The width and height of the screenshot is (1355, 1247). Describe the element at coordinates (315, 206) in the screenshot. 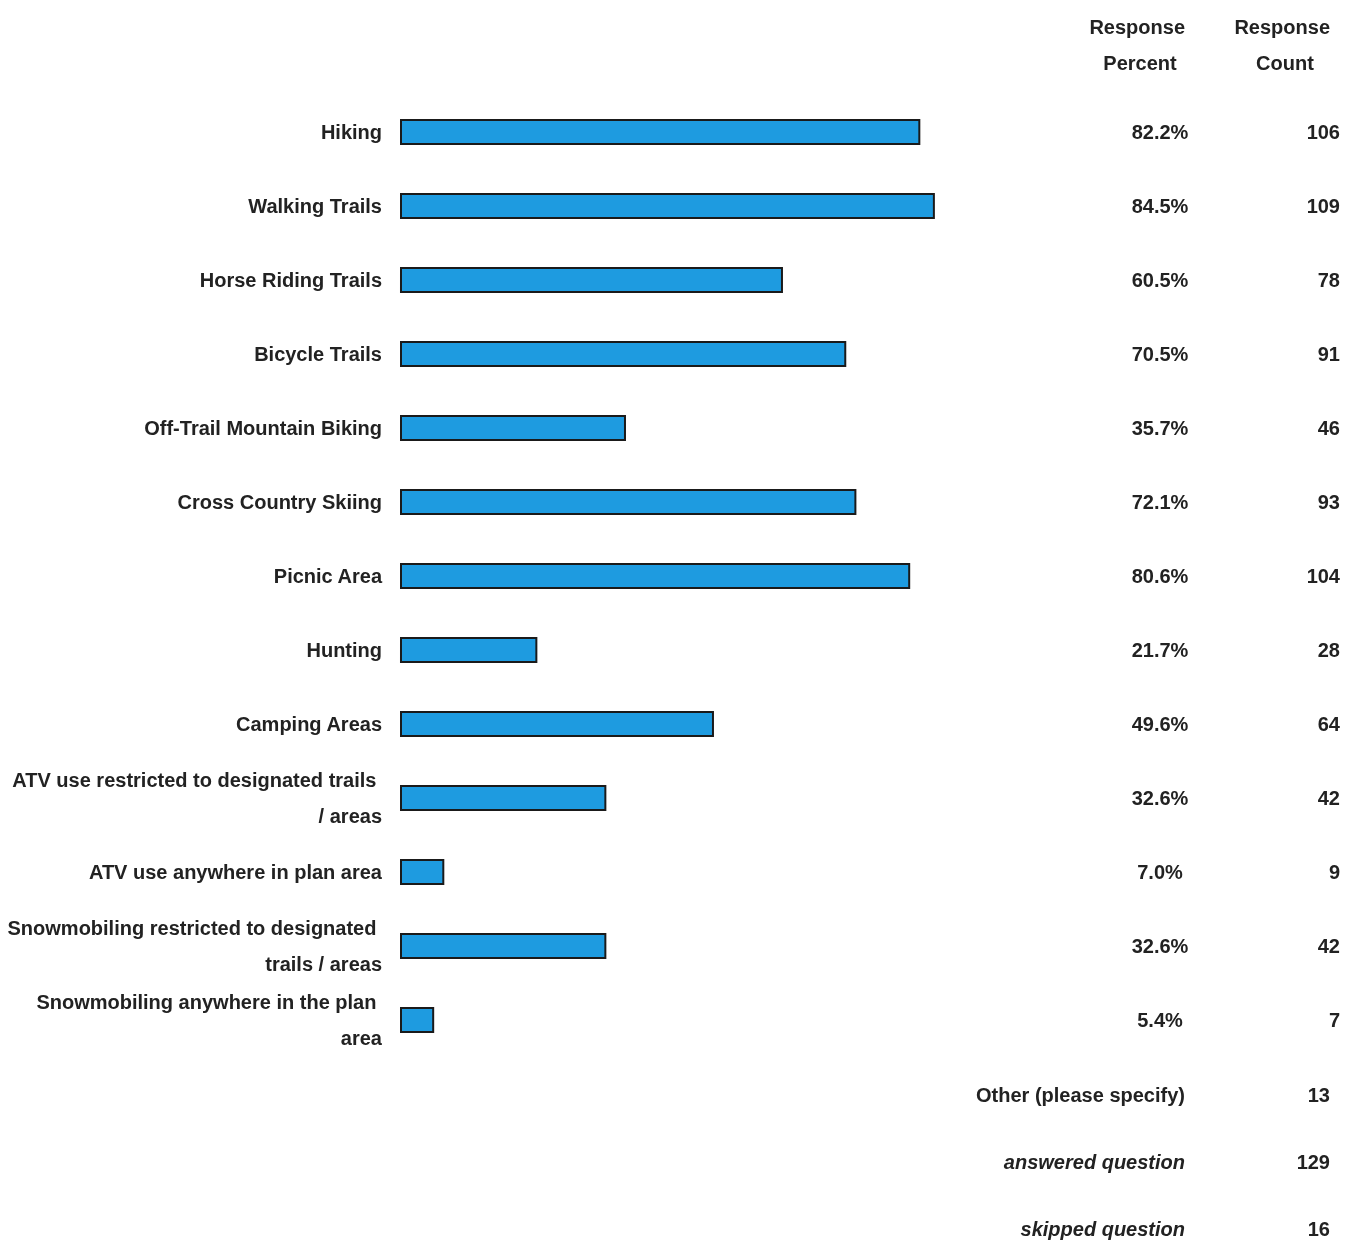

I see `y-tick-label: Walking Trails` at that location.